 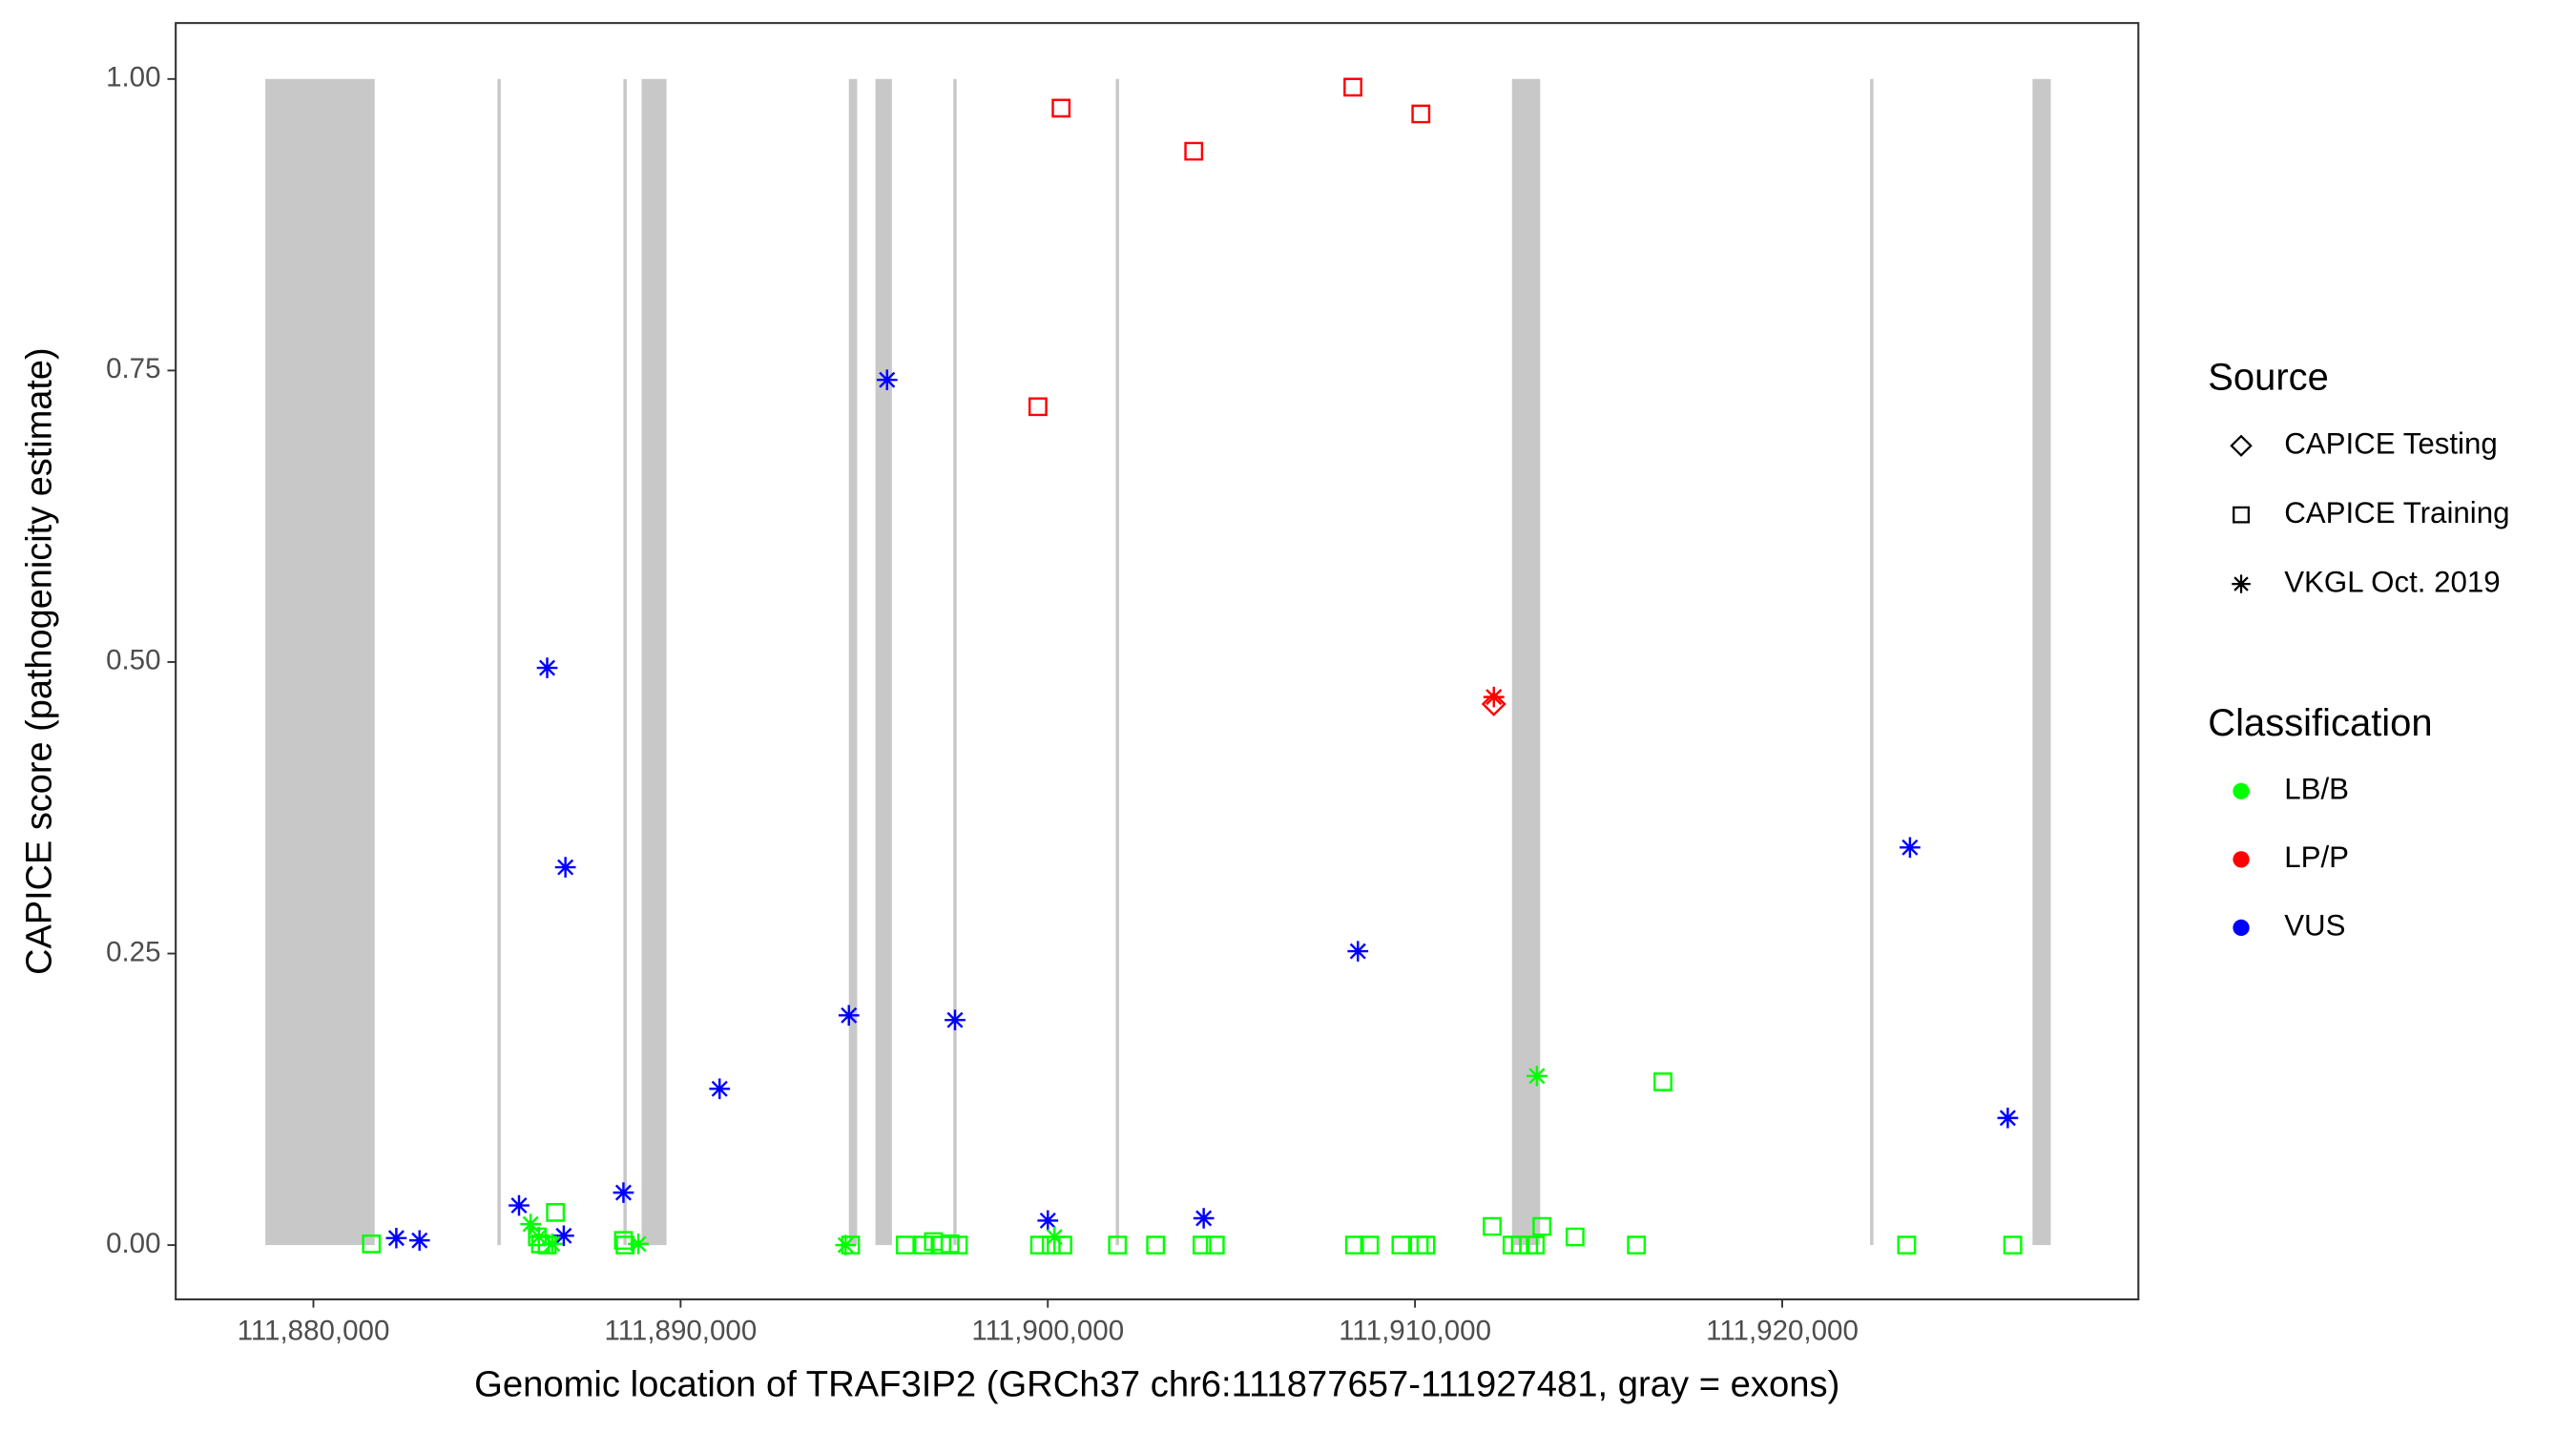 I want to click on y-tick-label: 0.50, so click(x=133, y=660).